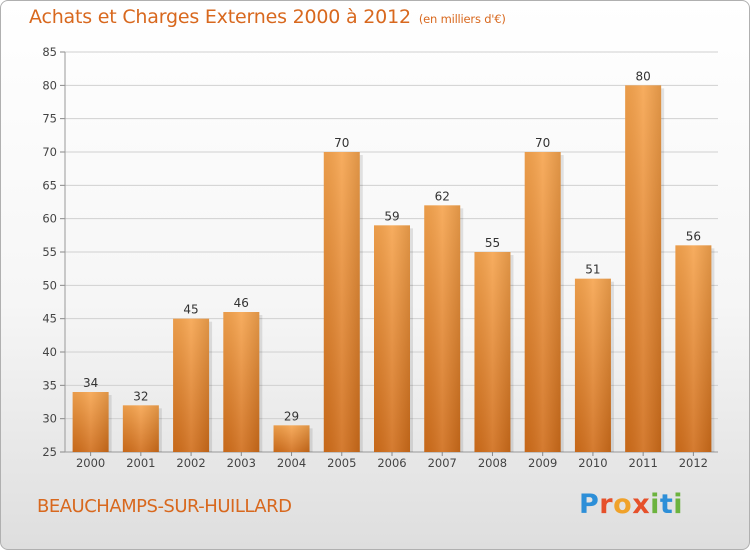  Describe the element at coordinates (49, 185) in the screenshot. I see `y-tick-label: 65` at that location.